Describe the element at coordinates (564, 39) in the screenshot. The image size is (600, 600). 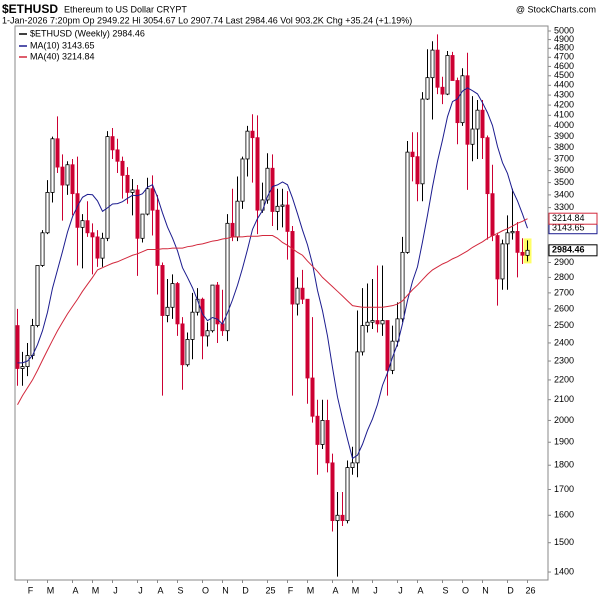
I see `y-tick-label: 4900` at that location.